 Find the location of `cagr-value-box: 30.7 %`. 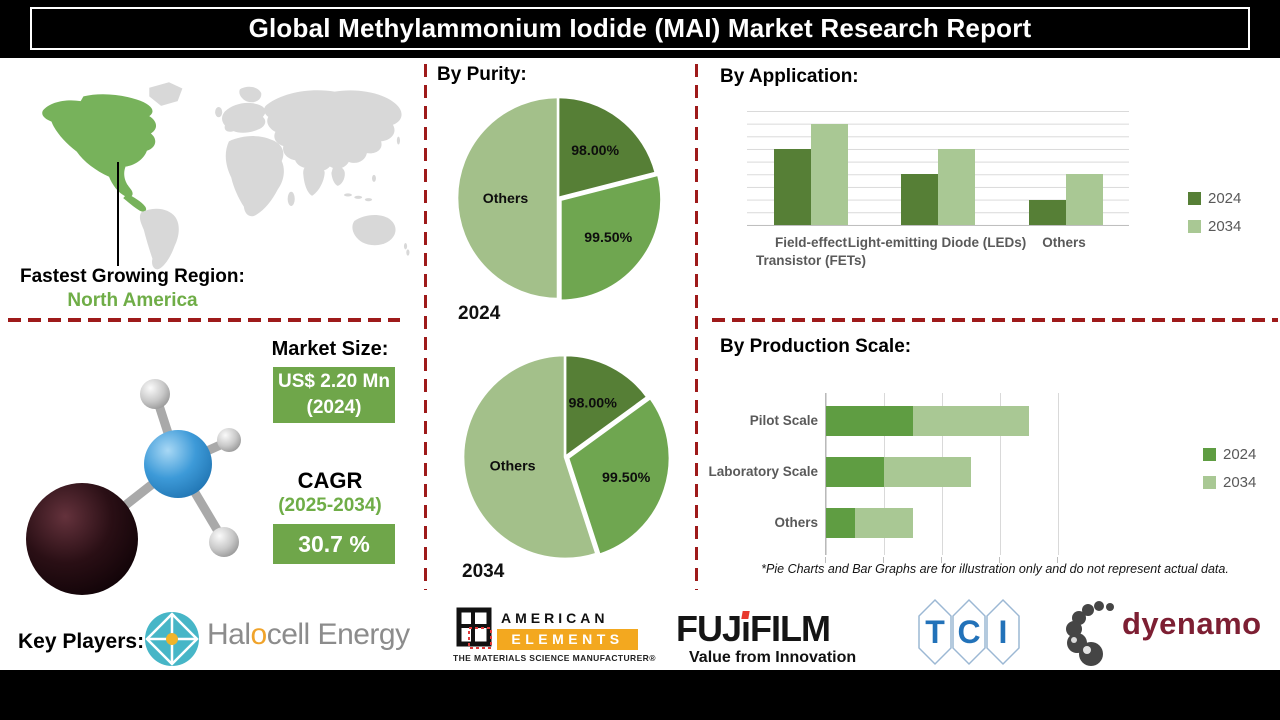

cagr-value-box: 30.7 % is located at coordinates (334, 544).